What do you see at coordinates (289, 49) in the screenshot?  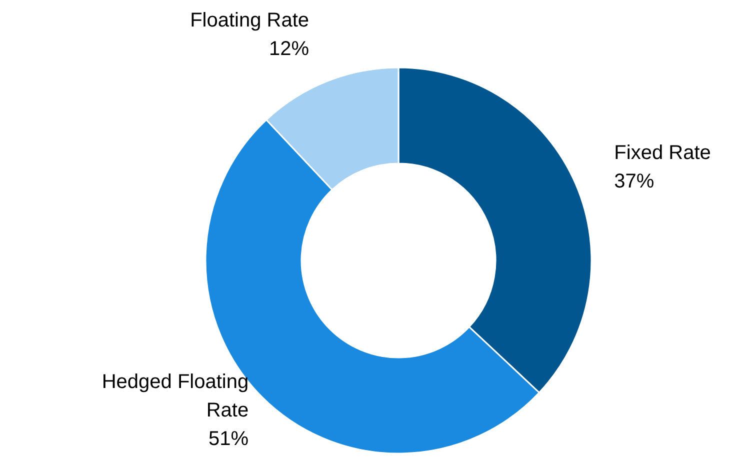 I see `data-label: 12%` at bounding box center [289, 49].